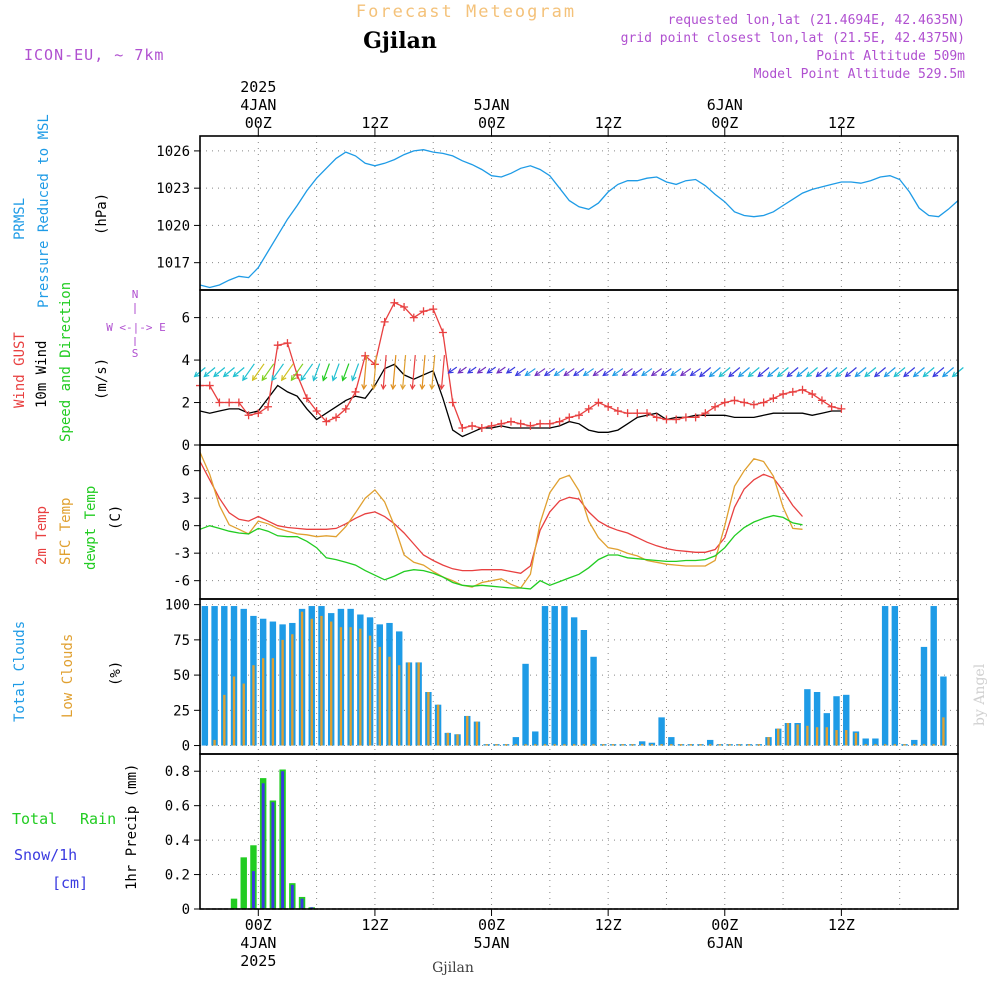 This screenshot has width=1000, height=1000. Describe the element at coordinates (34, 819) in the screenshot. I see `precip-total-label: Total` at that location.